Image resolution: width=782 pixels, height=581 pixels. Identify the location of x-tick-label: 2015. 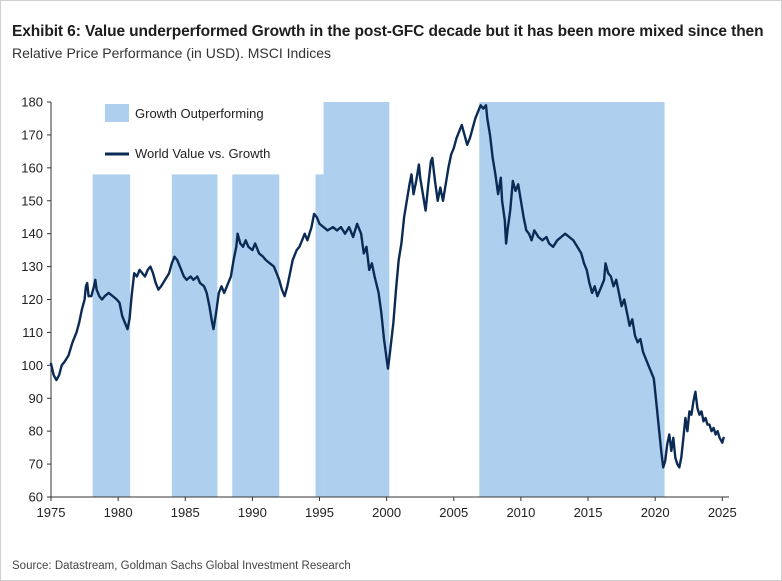
(588, 512).